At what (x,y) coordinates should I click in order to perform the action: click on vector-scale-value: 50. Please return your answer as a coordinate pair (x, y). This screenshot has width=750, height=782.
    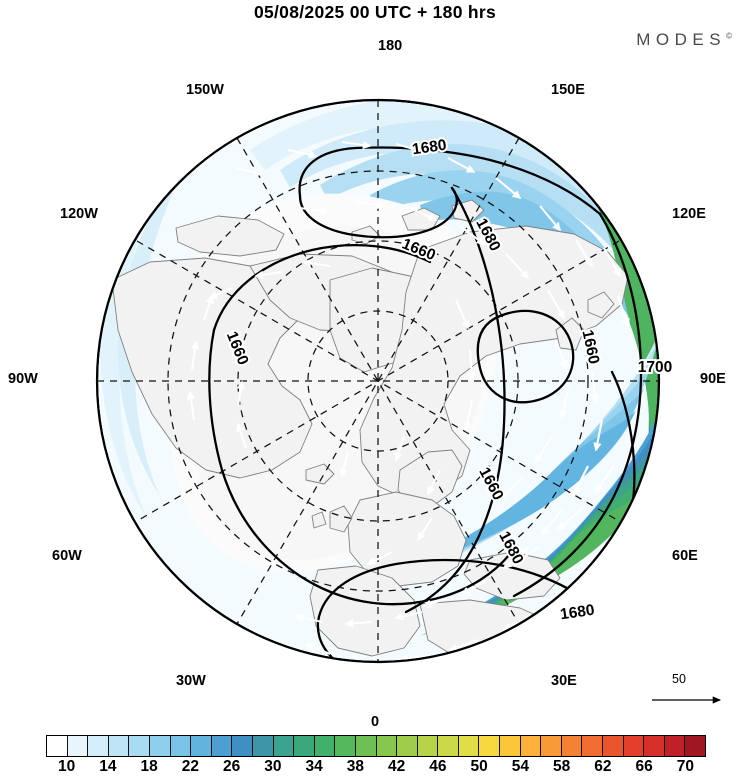
    Looking at the image, I should click on (679, 679).